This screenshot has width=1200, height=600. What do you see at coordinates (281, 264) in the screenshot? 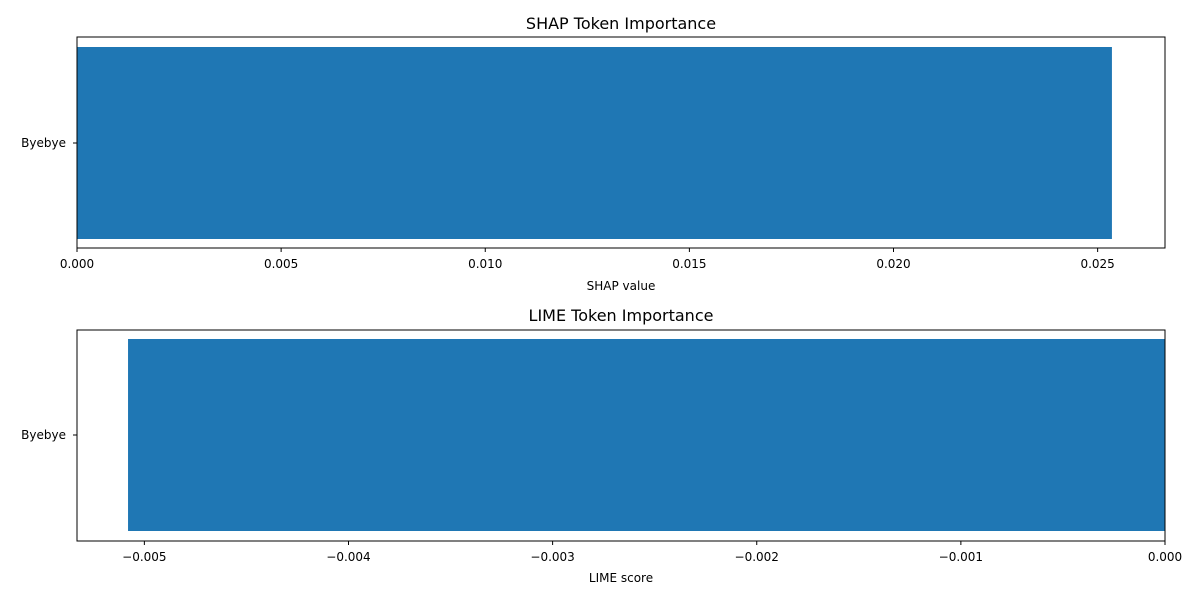
I see `shap-xtick-label: 0.005` at bounding box center [281, 264].